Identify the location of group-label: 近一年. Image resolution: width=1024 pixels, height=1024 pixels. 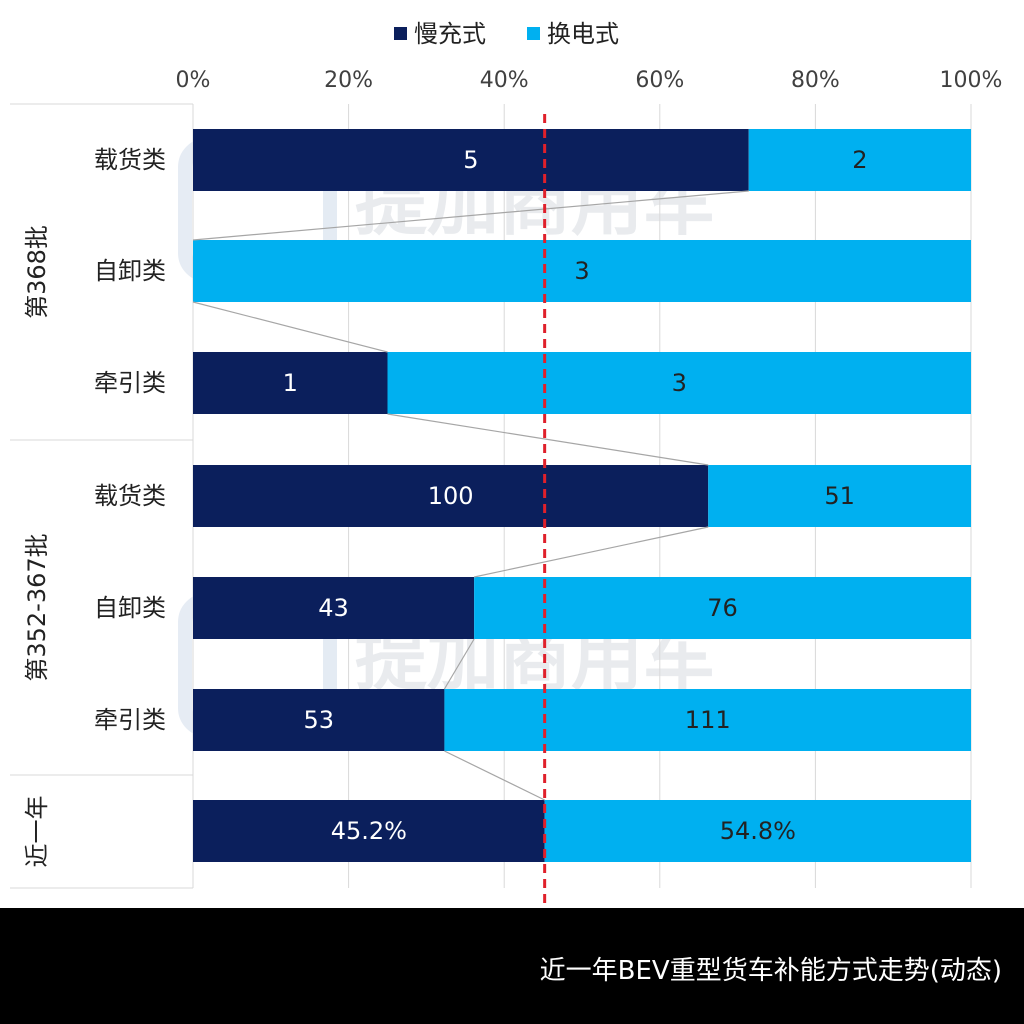
(37, 832).